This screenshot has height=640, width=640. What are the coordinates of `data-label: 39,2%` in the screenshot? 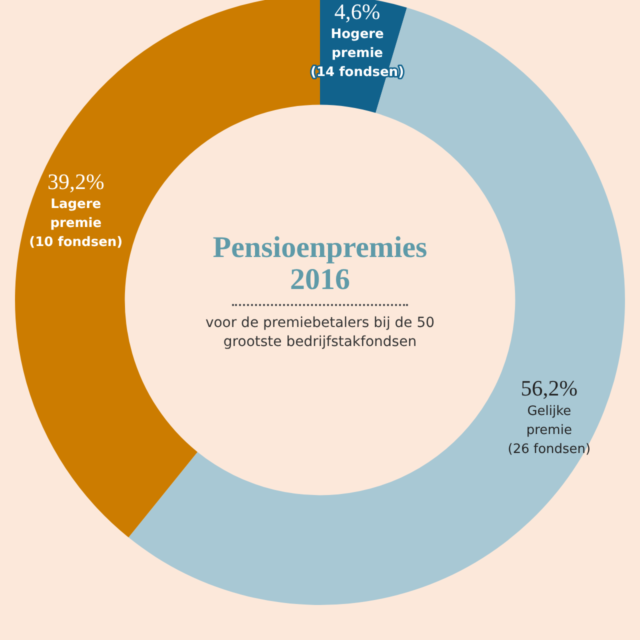 It's located at (75, 181).